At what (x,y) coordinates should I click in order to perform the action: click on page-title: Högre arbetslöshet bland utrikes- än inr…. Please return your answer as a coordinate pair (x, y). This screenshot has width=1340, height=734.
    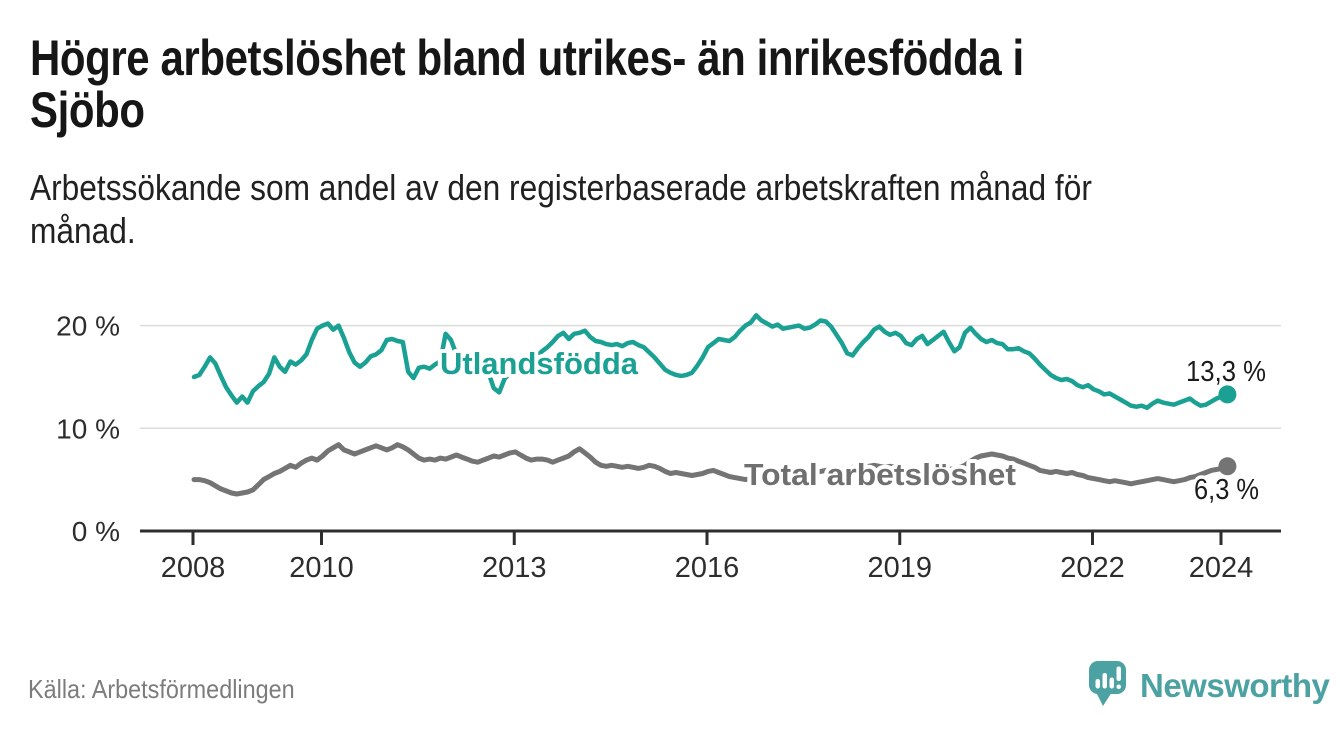
    Looking at the image, I should click on (685, 84).